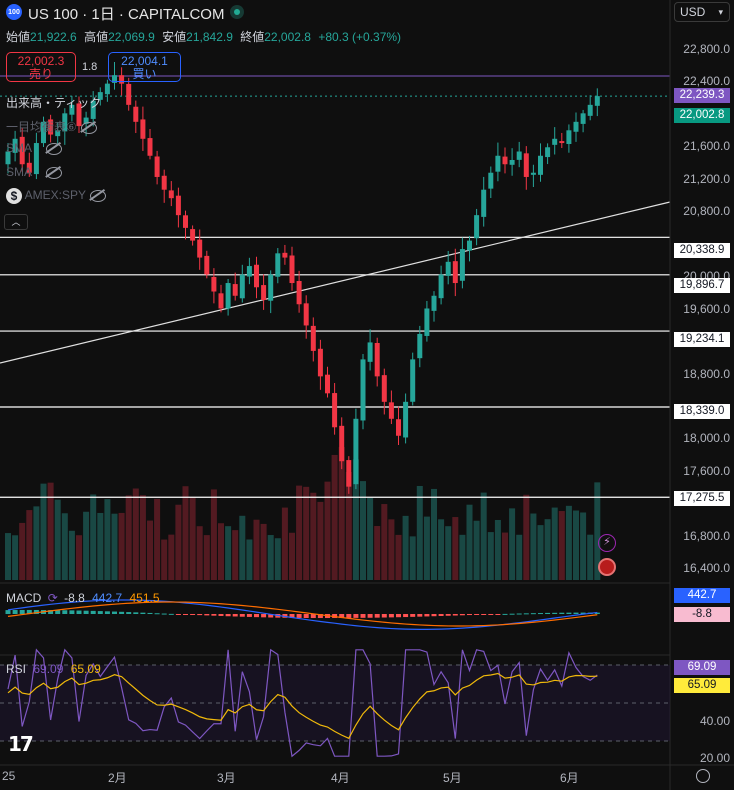  I want to click on buy-button: 22,004.1 買い, so click(144, 67).